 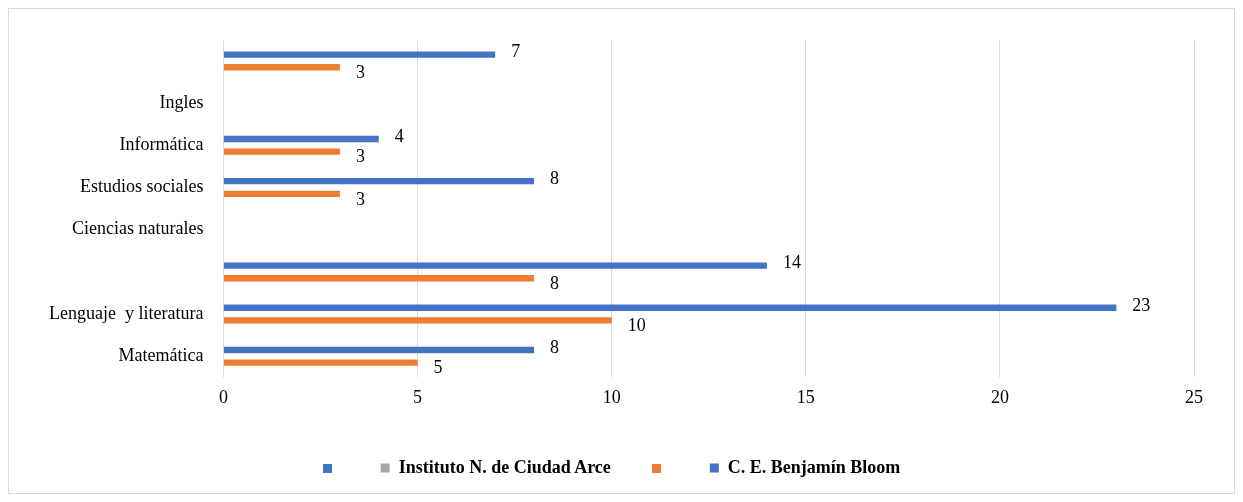 What do you see at coordinates (223, 396) in the screenshot?
I see `x-tick-label: 0` at bounding box center [223, 396].